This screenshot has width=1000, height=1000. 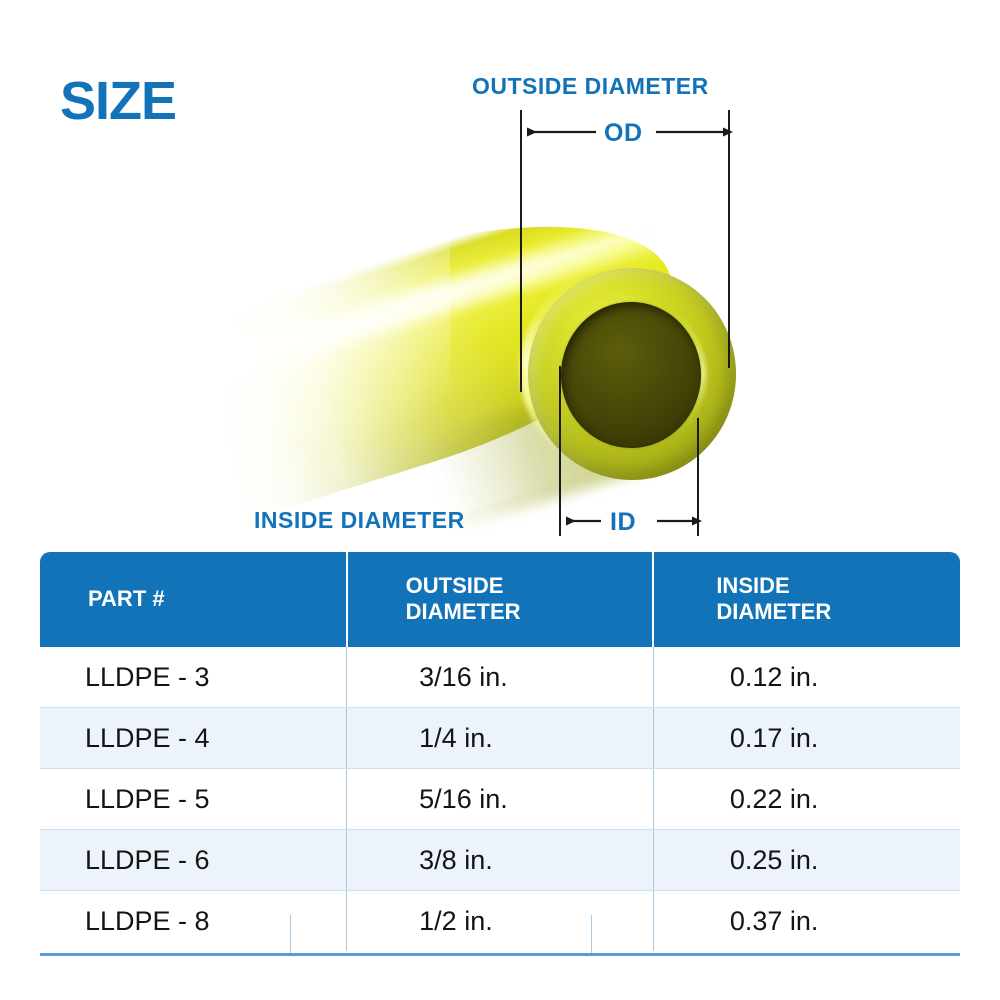 I want to click on table-row: LLDPE - 8 1/2 in. 0.37 in., so click(x=500, y=920).